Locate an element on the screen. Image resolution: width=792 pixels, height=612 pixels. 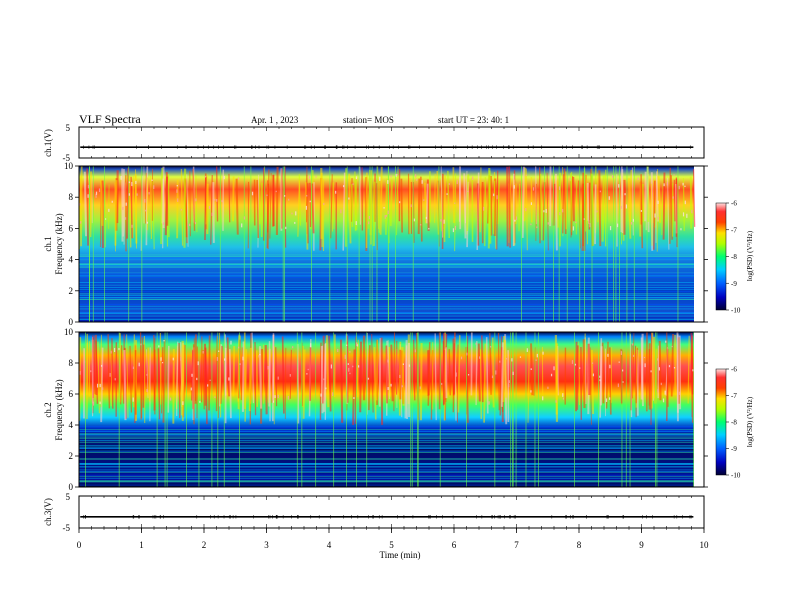
ch2-colorbar: -6 -7 -8 -9 -10 log(PSD) (V²/Hz) is located at coordinates (734, 423).